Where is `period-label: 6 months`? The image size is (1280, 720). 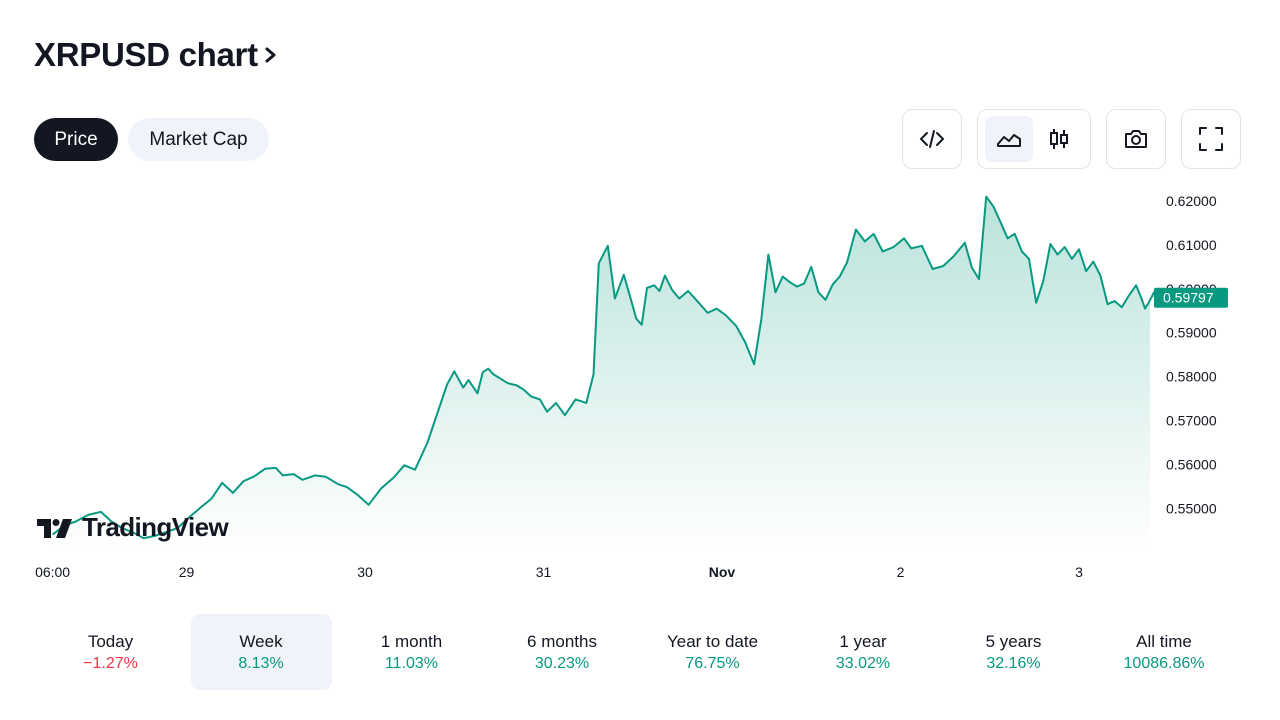 period-label: 6 months is located at coordinates (562, 641).